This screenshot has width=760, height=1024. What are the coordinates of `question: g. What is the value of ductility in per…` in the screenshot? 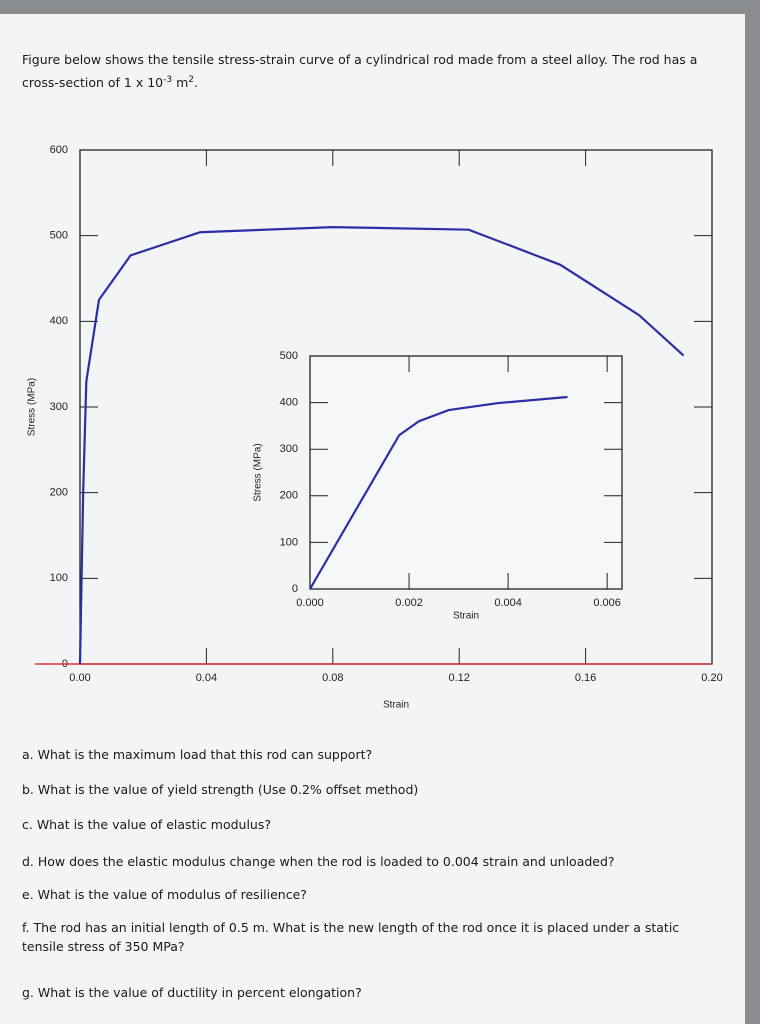 It's located at (192, 992).